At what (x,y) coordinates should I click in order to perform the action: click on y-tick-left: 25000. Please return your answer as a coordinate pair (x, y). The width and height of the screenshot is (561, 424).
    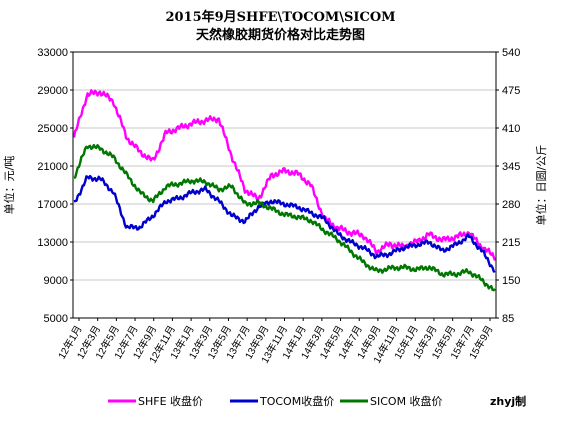
    Looking at the image, I should click on (52, 129).